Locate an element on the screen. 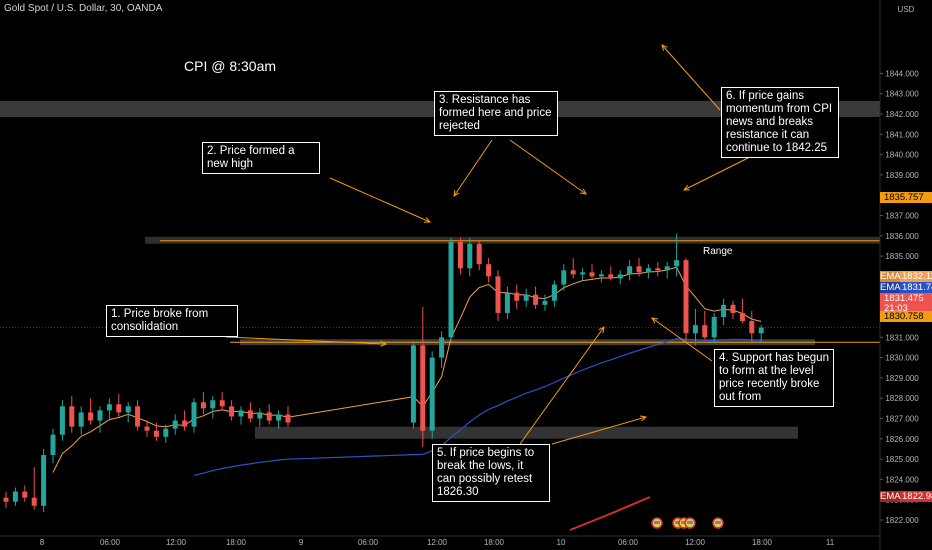  arrow-head is located at coordinates (644, 418).